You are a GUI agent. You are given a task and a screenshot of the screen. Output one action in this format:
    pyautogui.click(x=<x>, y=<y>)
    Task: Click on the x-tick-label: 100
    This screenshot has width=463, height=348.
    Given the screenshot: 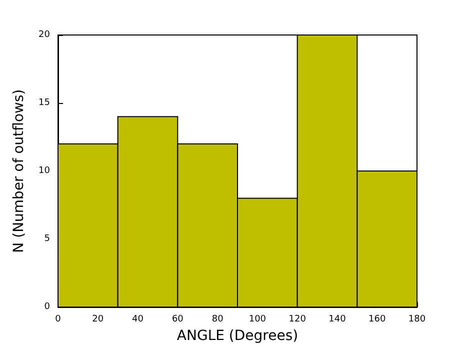 What is the action you would take?
    pyautogui.click(x=257, y=319)
    